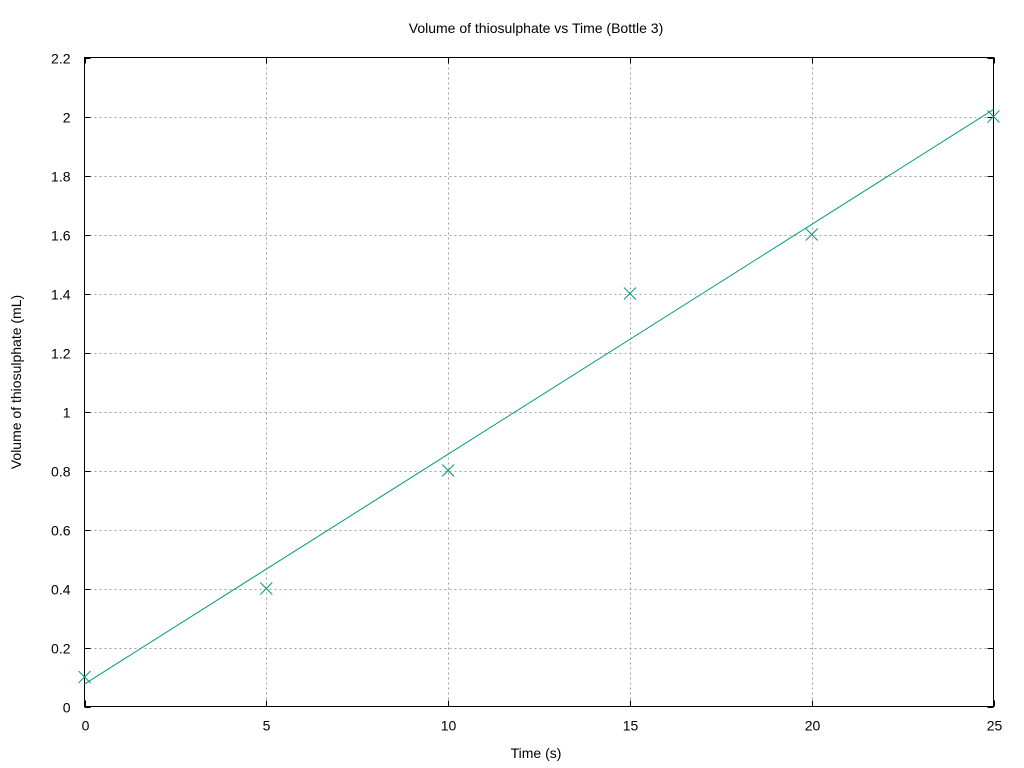  What do you see at coordinates (61, 472) in the screenshot?
I see `y-tick-label: 0.8` at bounding box center [61, 472].